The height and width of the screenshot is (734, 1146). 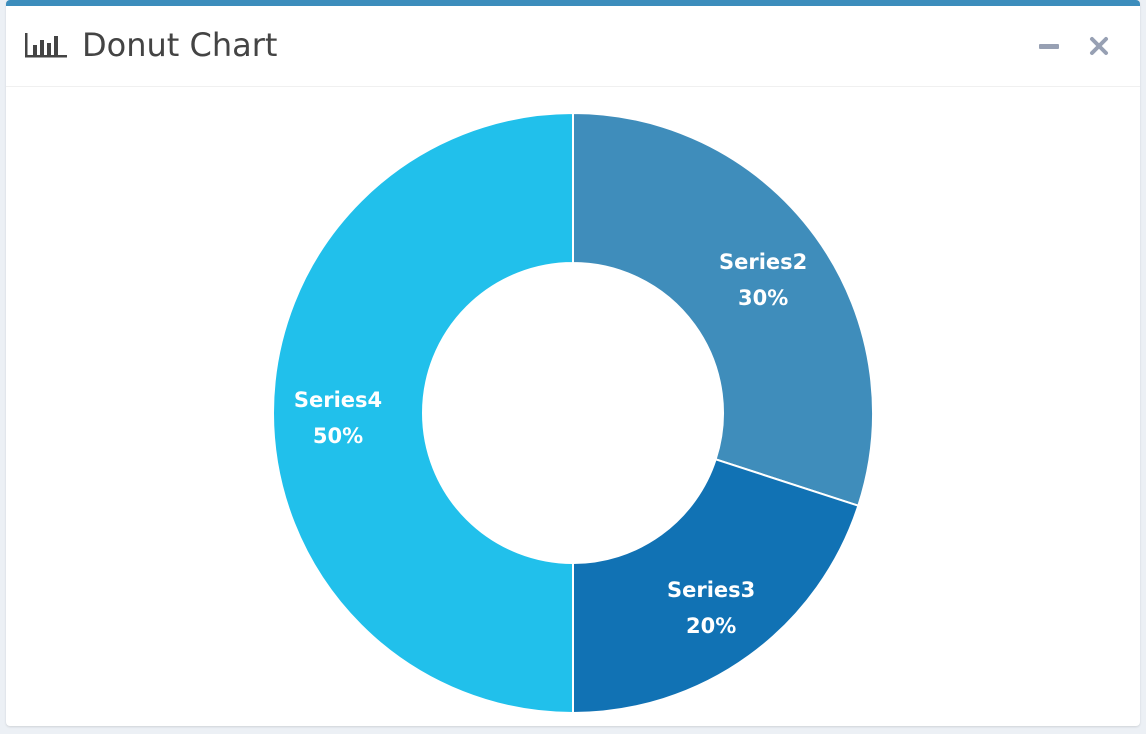 I want to click on slice-label-series2: Series2, so click(x=763, y=262).